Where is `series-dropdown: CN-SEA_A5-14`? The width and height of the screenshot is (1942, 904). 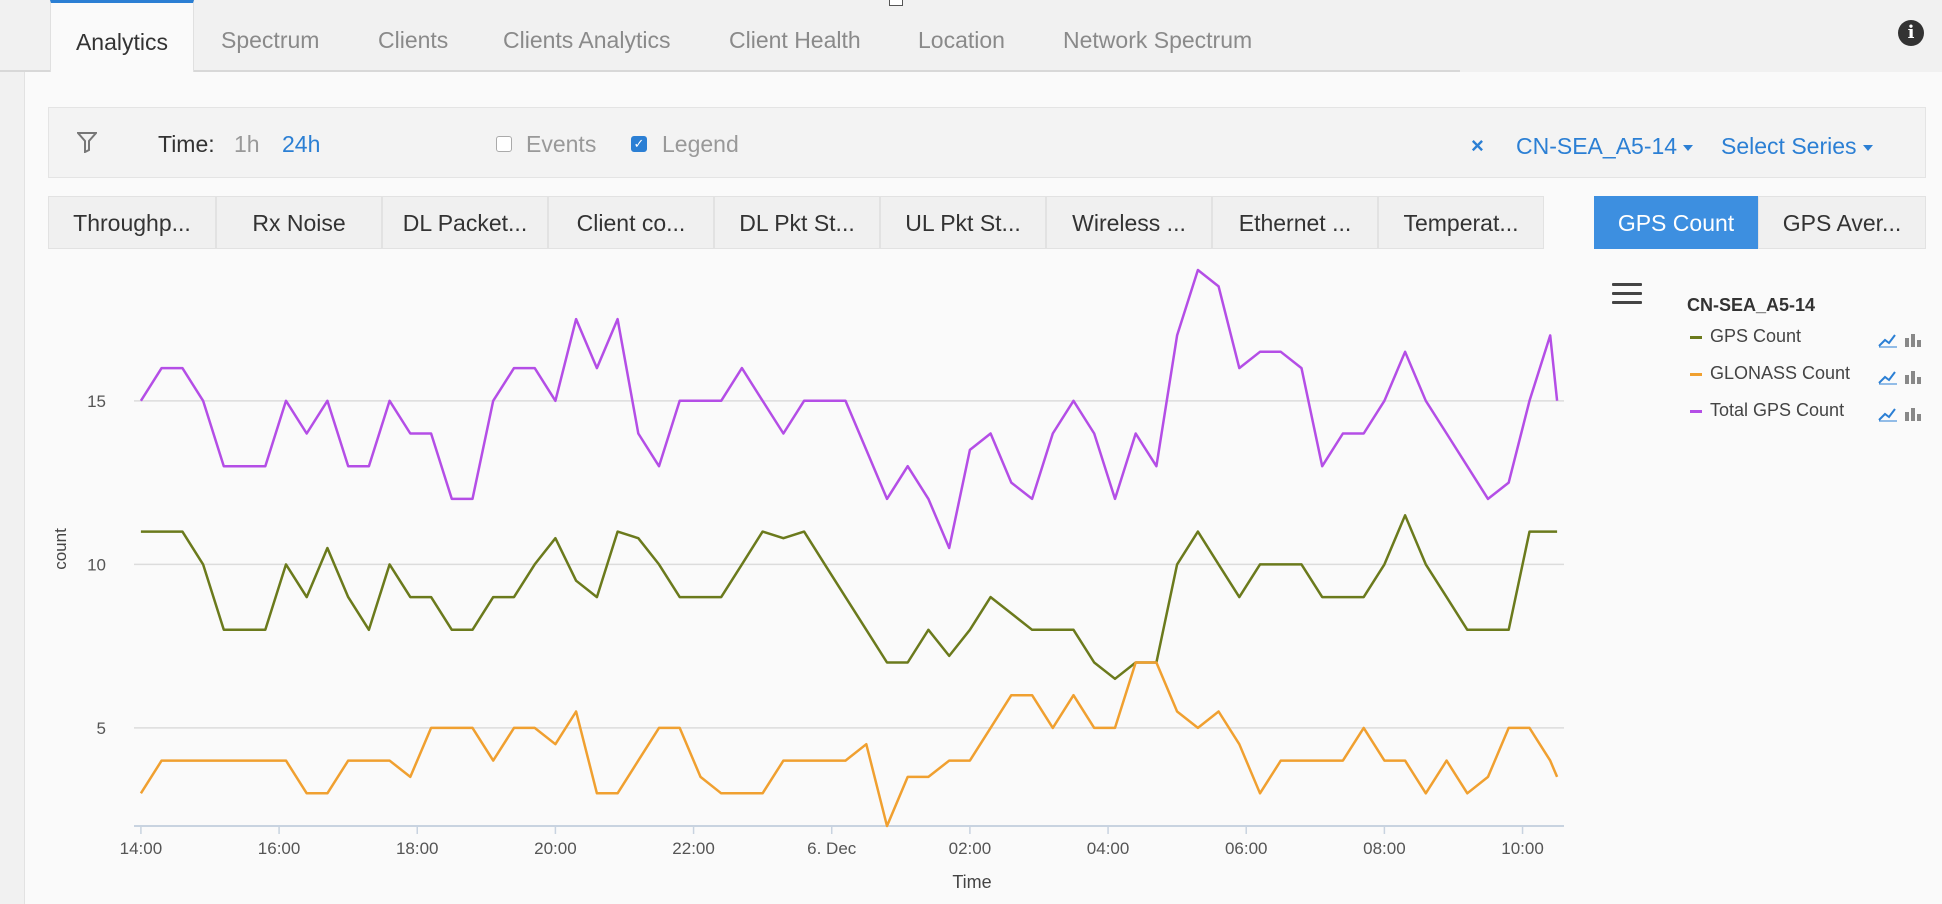 series-dropdown: CN-SEA_A5-14 is located at coordinates (1605, 146).